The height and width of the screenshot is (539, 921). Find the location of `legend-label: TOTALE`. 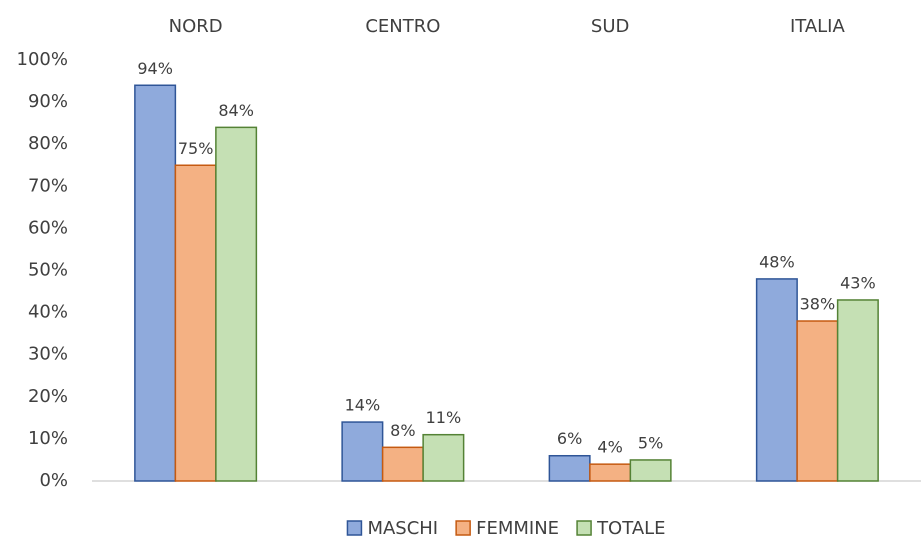

legend-label: TOTALE is located at coordinates (630, 528).